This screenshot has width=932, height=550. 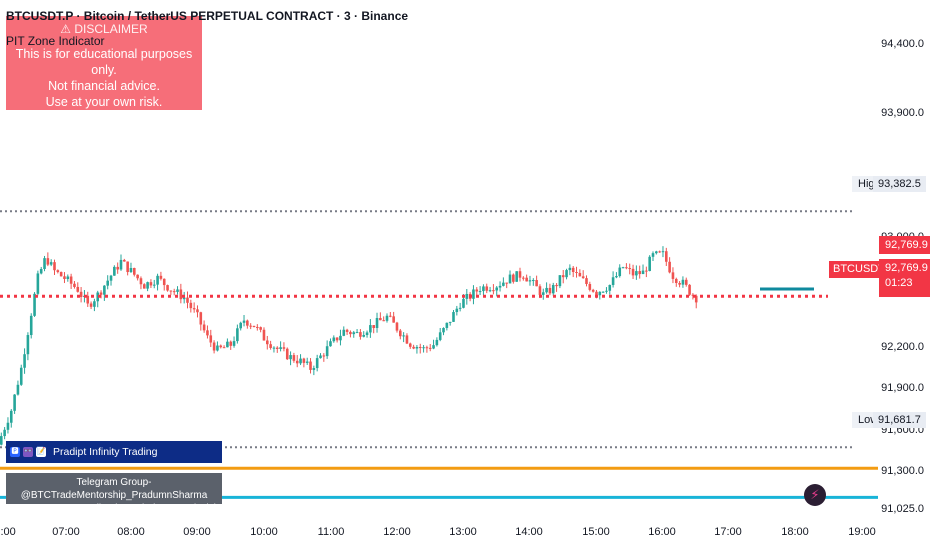 What do you see at coordinates (104, 102) in the screenshot?
I see `disclaimer-line: Use at your own risk.` at bounding box center [104, 102].